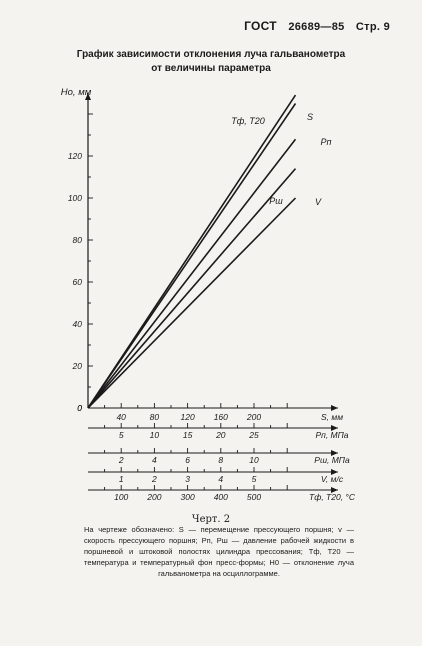  What do you see at coordinates (121, 497) in the screenshot?
I see `x-tick-label-4: 100` at bounding box center [121, 497].